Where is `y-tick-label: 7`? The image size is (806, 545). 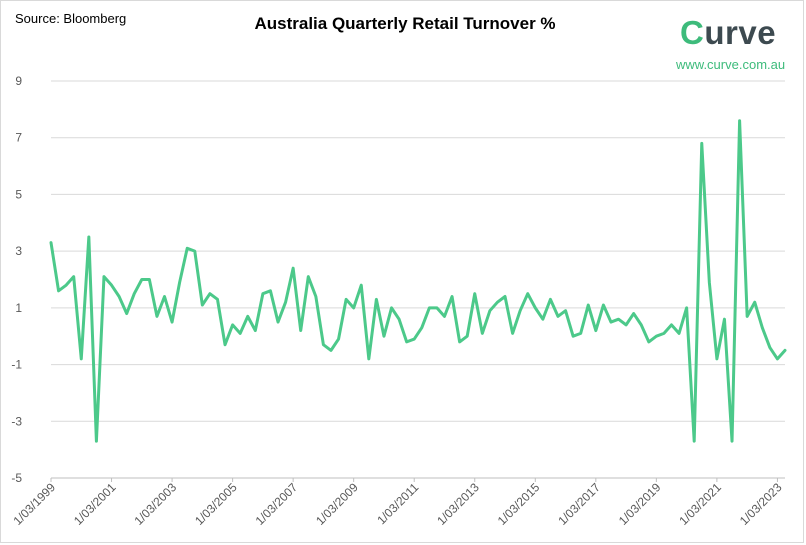
y-tick-label: 7 is located at coordinates (18, 138).